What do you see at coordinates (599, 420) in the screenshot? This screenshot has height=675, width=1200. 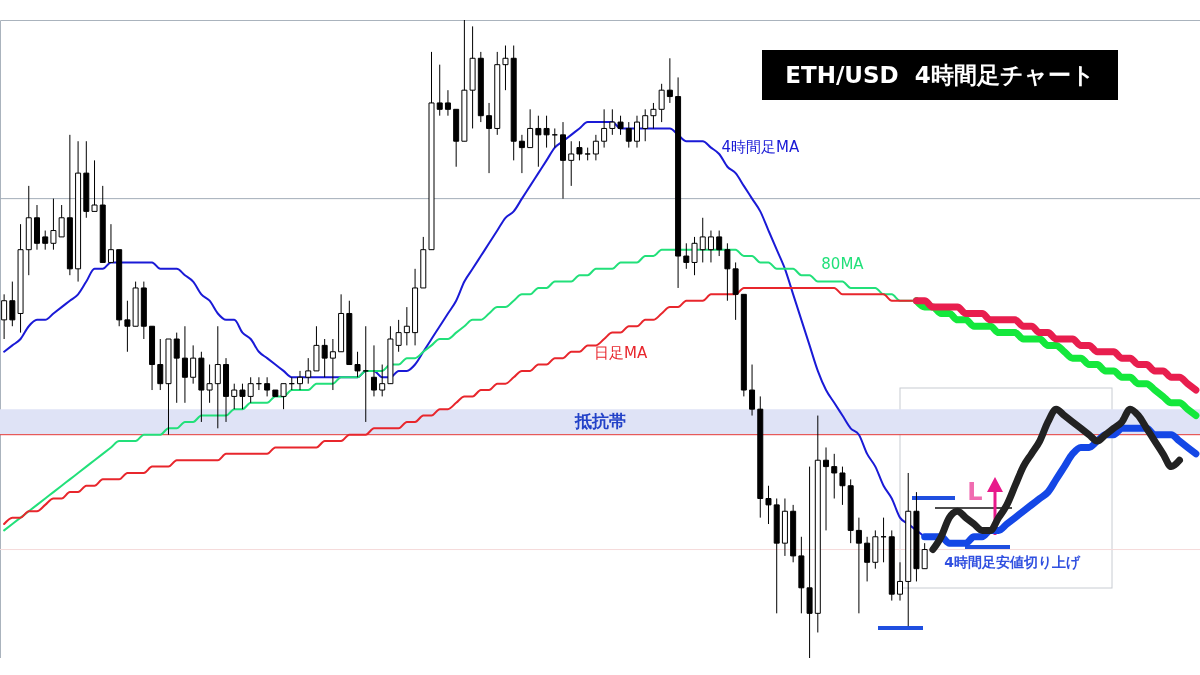 I see `band-label: 抵抗帯` at bounding box center [599, 420].